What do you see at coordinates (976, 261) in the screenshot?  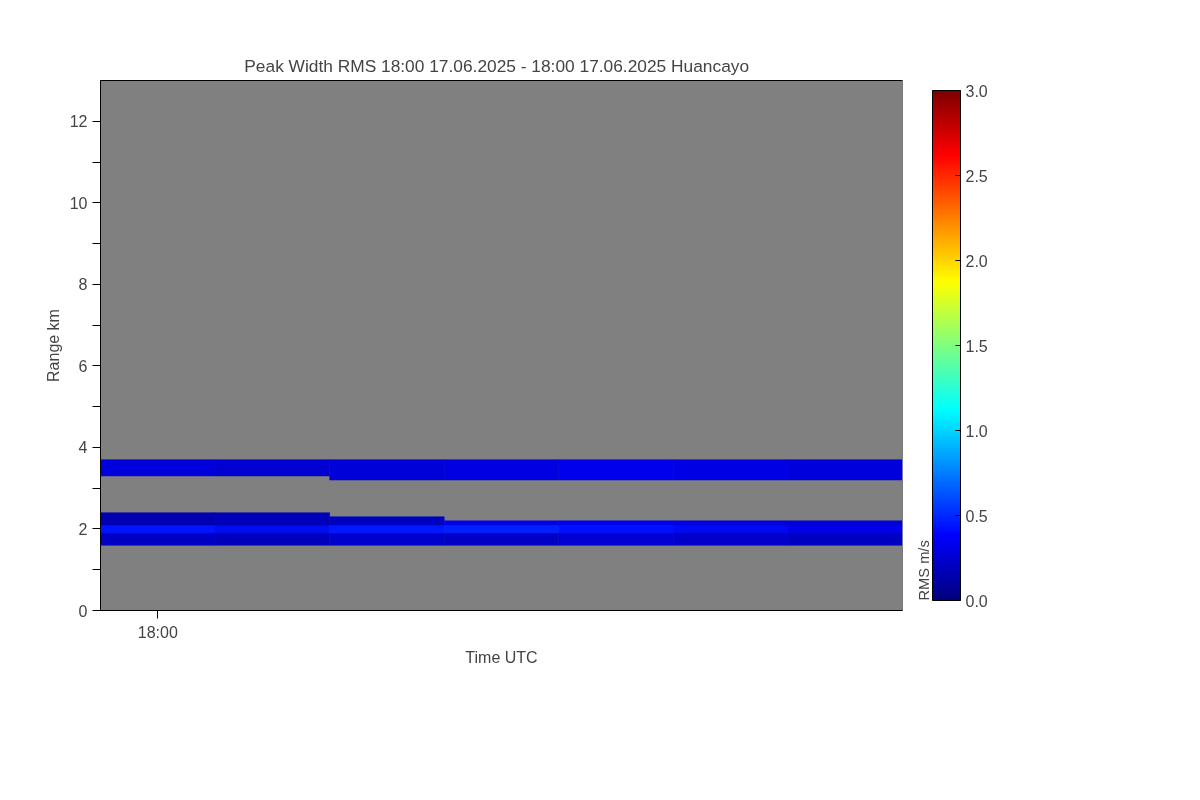 I see `color-bar-label: 2.0` at bounding box center [976, 261].